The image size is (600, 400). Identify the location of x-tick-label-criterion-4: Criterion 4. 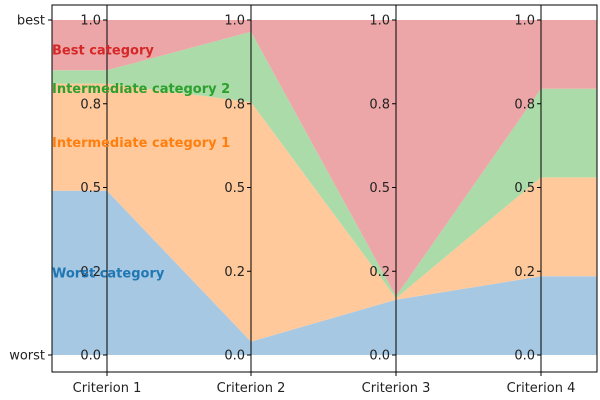
(541, 388).